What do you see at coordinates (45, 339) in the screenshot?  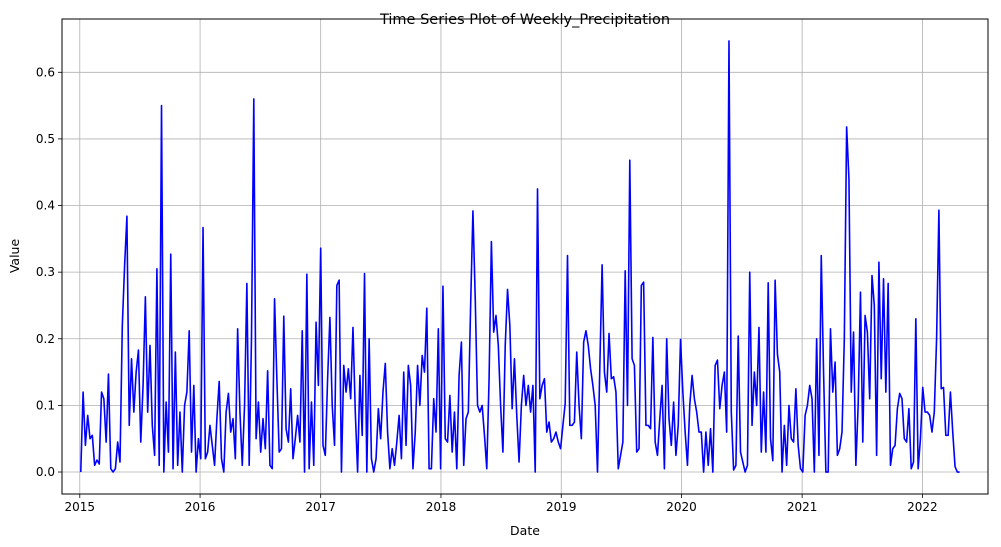 I see `y-tick-label: 0.2` at bounding box center [45, 339].